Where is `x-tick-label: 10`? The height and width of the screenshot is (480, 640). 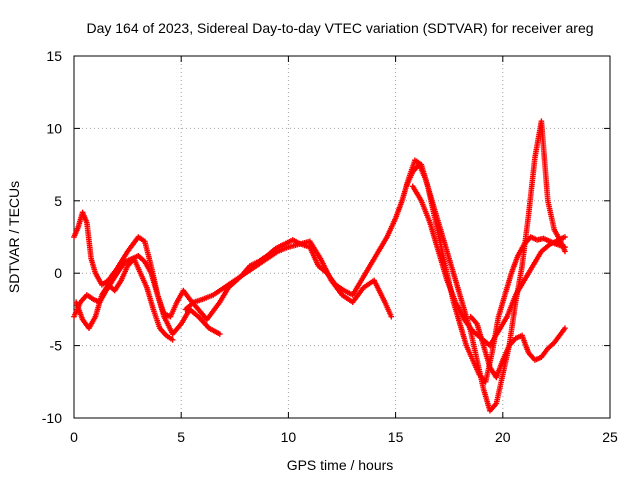 x-tick-label: 10 is located at coordinates (289, 437).